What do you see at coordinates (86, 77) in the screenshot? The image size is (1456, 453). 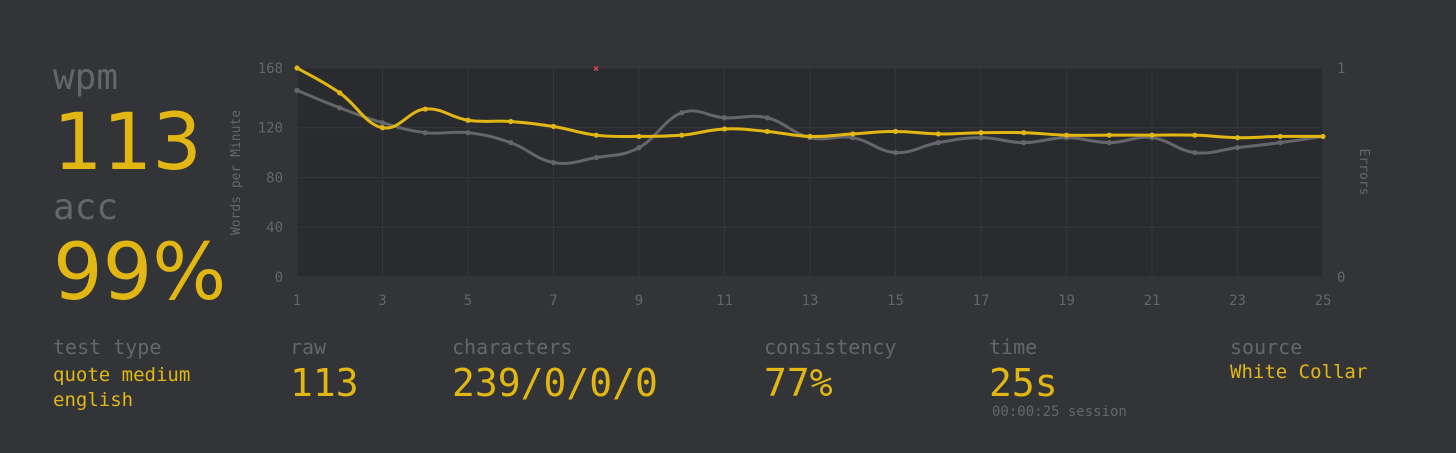 I see `wpm-label: wpm` at bounding box center [86, 77].